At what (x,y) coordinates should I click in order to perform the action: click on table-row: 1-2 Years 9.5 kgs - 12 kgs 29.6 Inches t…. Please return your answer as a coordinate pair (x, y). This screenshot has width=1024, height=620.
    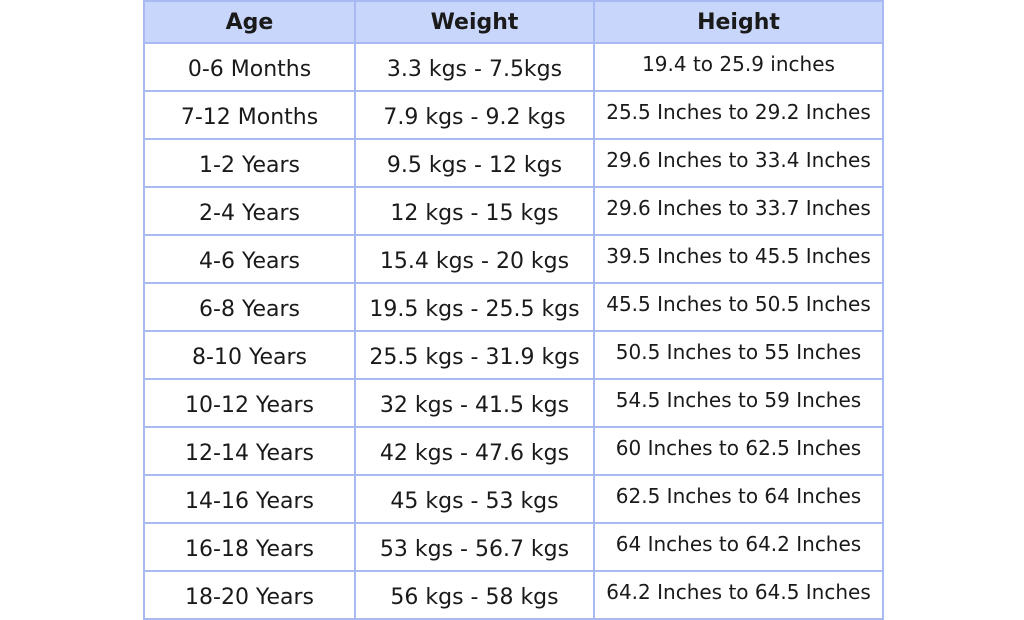
    Looking at the image, I should click on (513, 163).